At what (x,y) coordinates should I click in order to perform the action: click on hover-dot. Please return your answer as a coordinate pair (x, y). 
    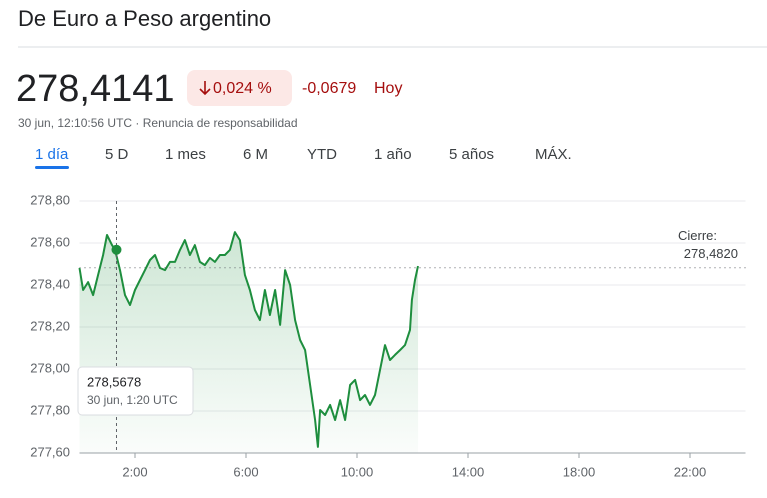
    Looking at the image, I should click on (116, 249).